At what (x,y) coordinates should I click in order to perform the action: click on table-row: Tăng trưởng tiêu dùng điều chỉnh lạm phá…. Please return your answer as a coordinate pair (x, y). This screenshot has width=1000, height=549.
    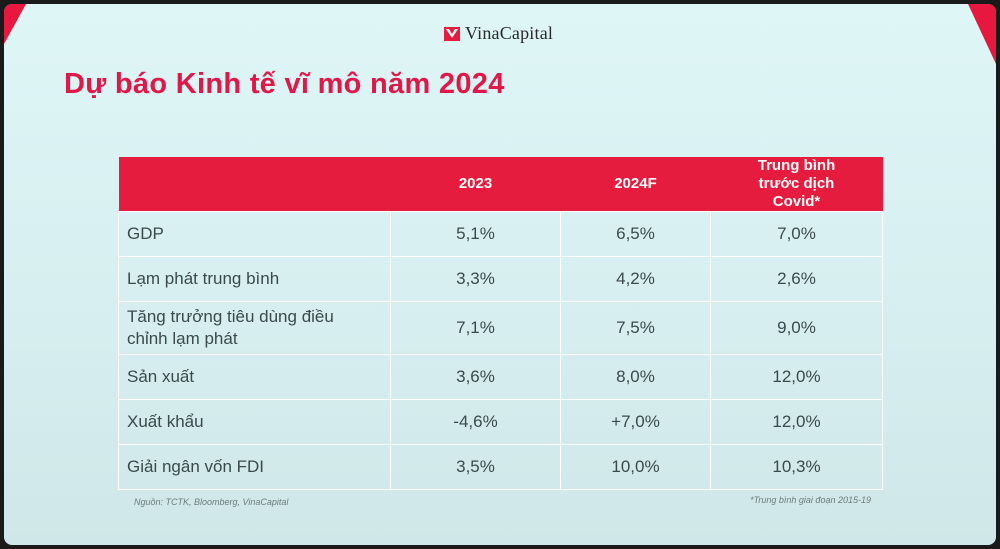
    Looking at the image, I should click on (500, 328).